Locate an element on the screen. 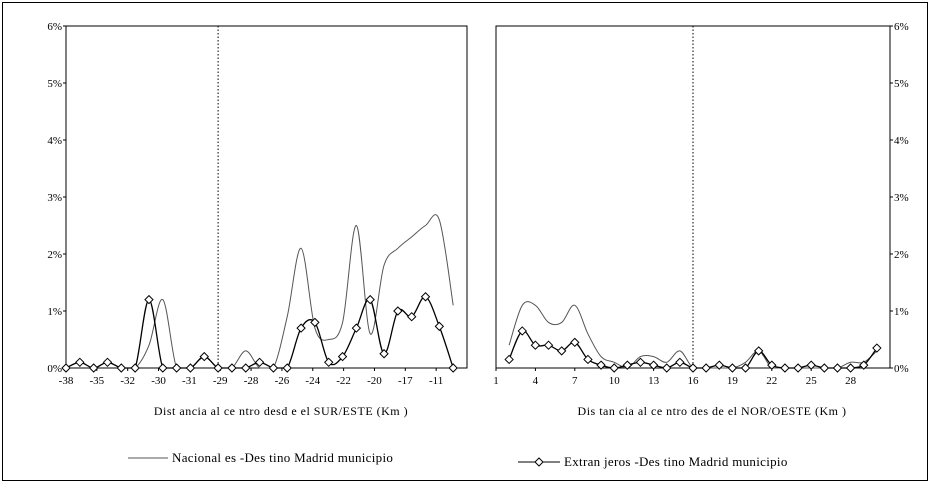  x-tick-label-nw: 1 is located at coordinates (496, 381).